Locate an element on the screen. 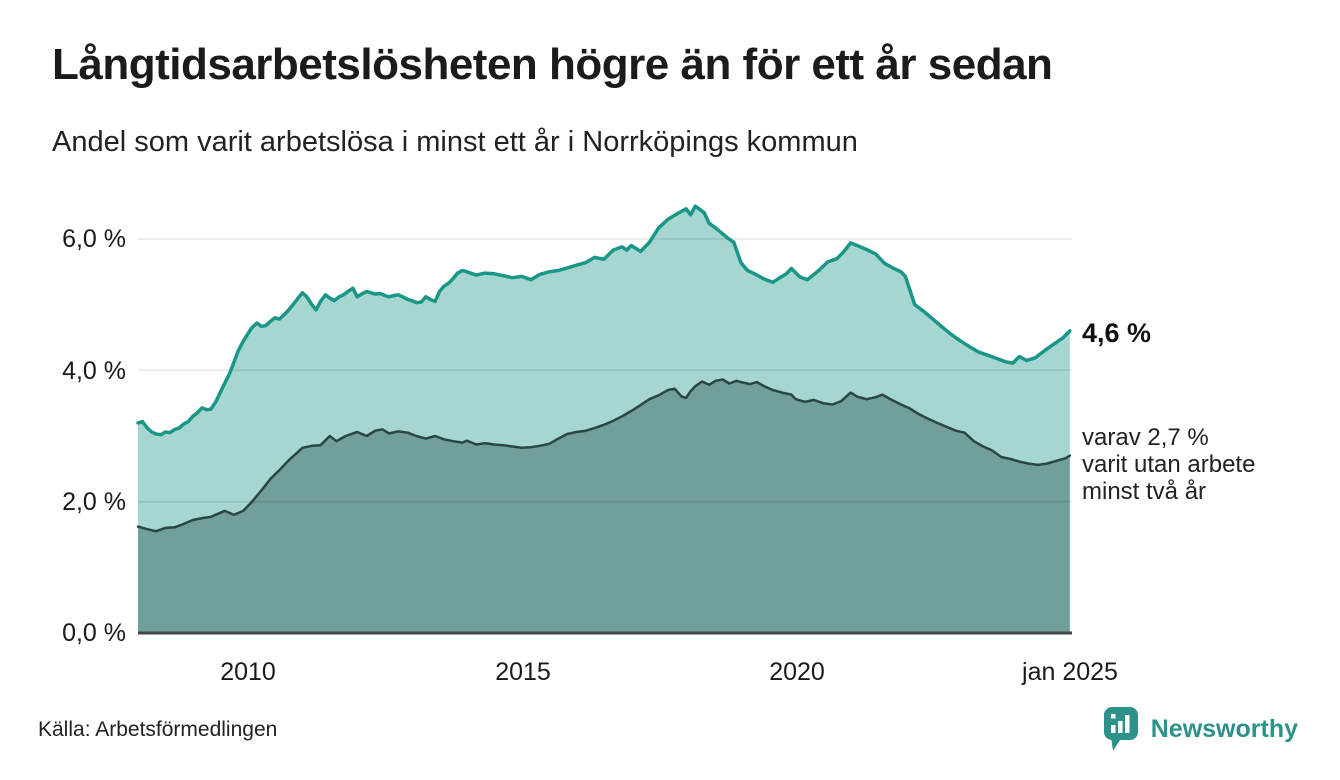  x-axis-tick-jan-2025: jan 2025 is located at coordinates (1070, 672).